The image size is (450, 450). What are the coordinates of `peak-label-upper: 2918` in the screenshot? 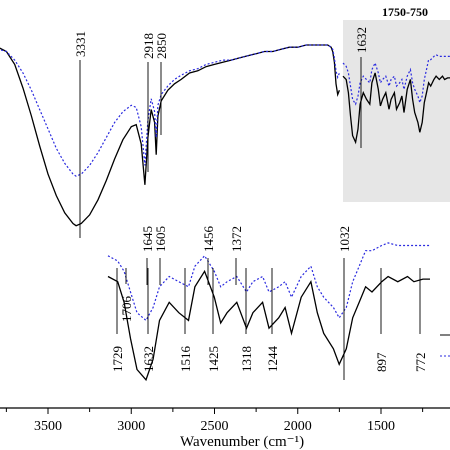 It's located at (148, 46).